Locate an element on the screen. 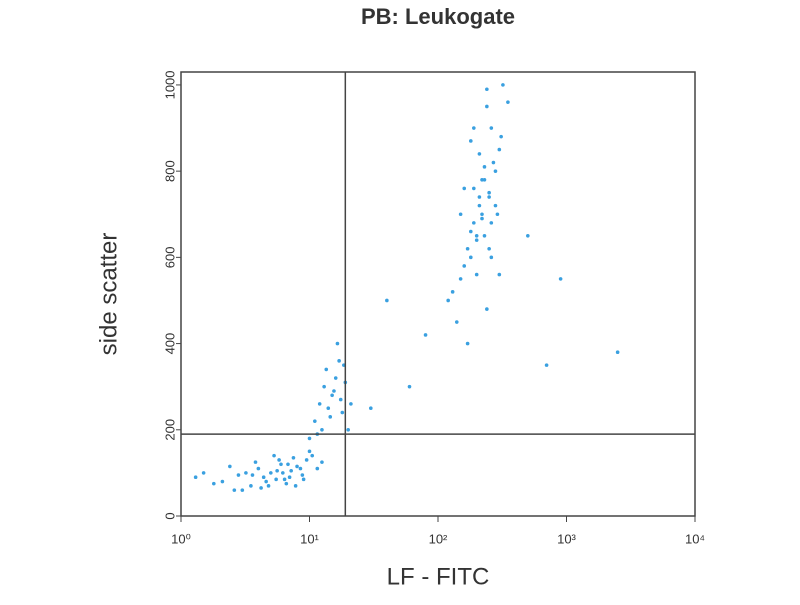 This screenshot has height=605, width=800. y-tick-label: 1000 is located at coordinates (169, 84).